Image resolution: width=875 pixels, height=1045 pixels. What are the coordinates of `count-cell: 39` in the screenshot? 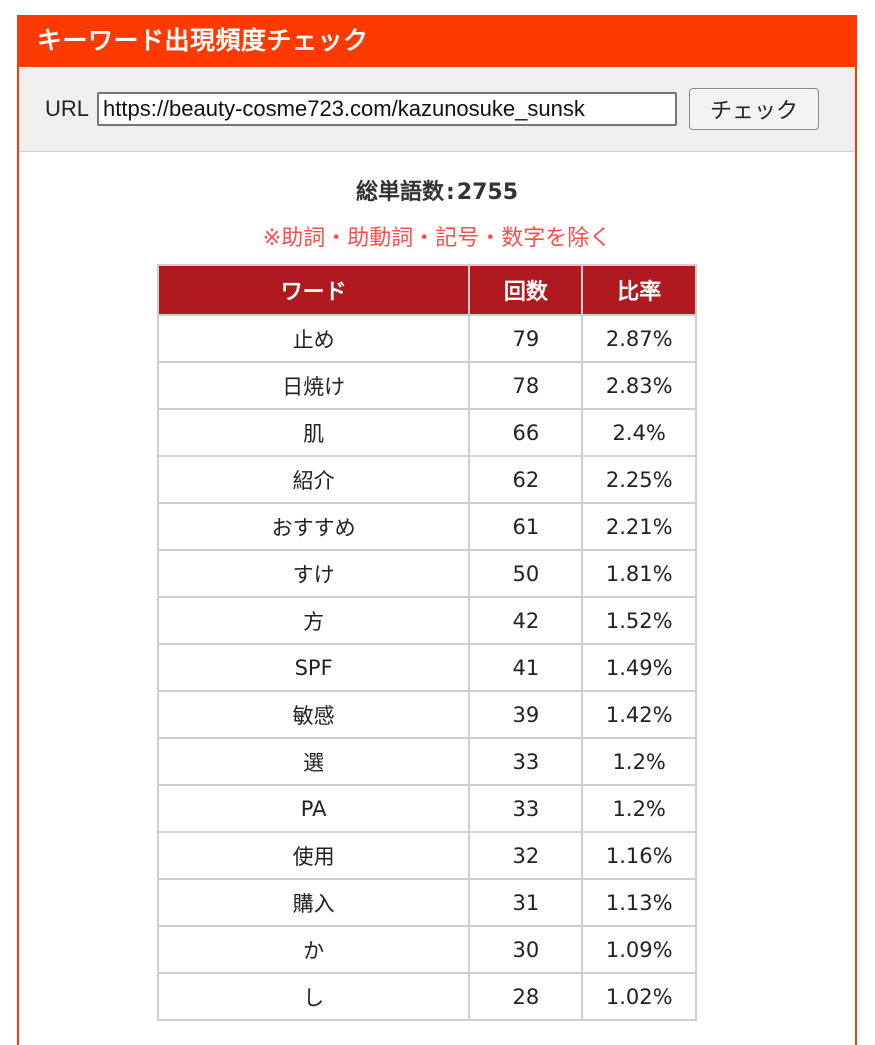 It's located at (526, 714).